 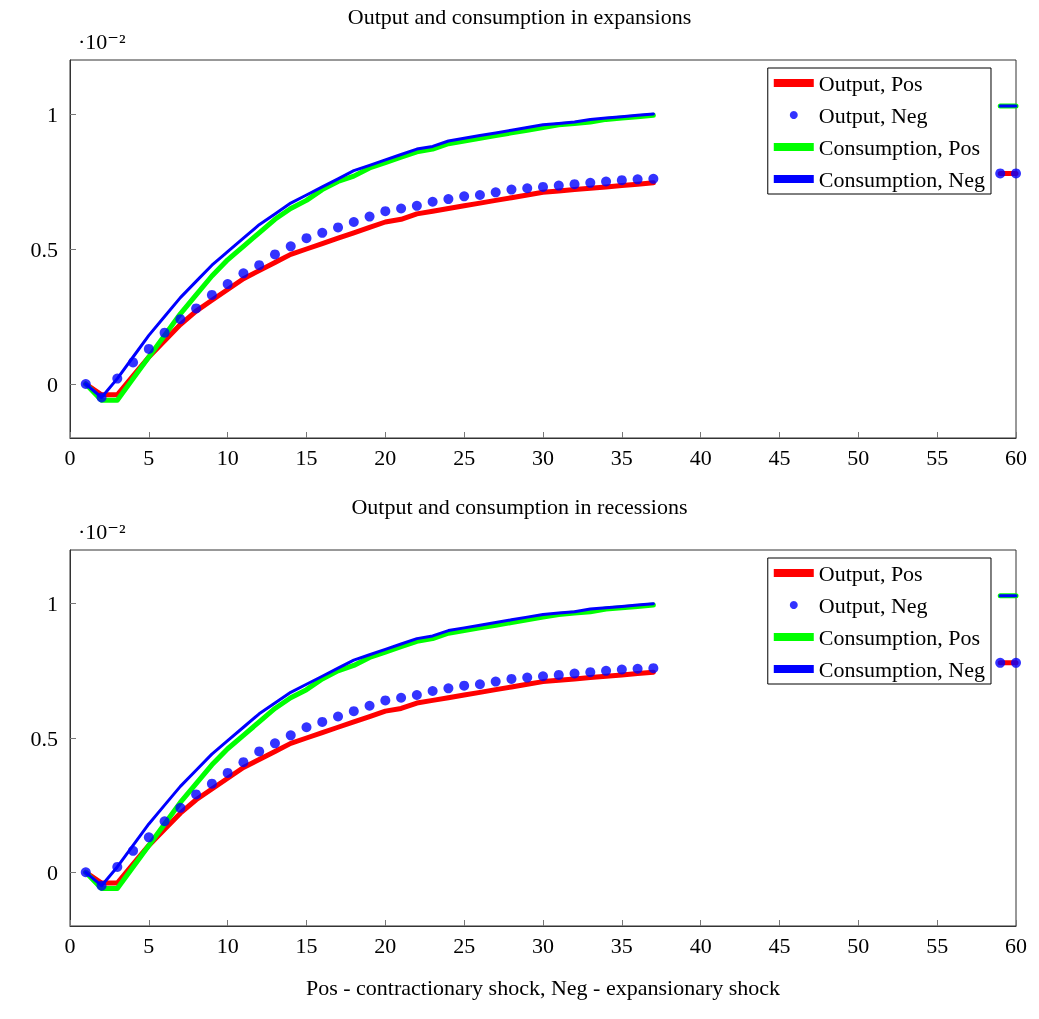 What do you see at coordinates (44, 249) in the screenshot?
I see `y-tick-label: 0.5` at bounding box center [44, 249].